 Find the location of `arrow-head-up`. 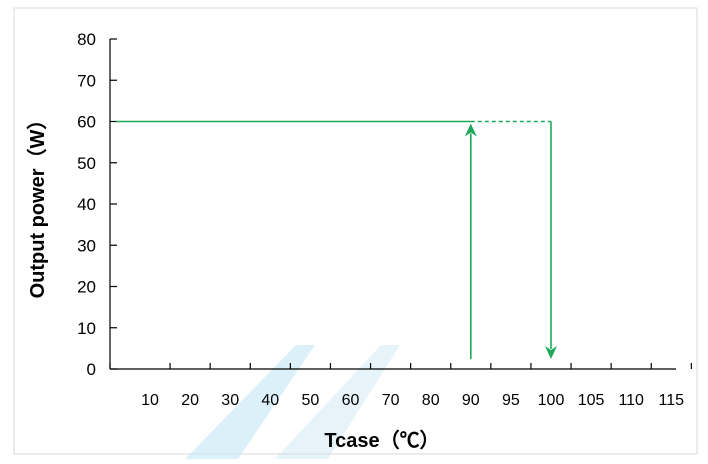

arrow-head-up is located at coordinates (470, 130).